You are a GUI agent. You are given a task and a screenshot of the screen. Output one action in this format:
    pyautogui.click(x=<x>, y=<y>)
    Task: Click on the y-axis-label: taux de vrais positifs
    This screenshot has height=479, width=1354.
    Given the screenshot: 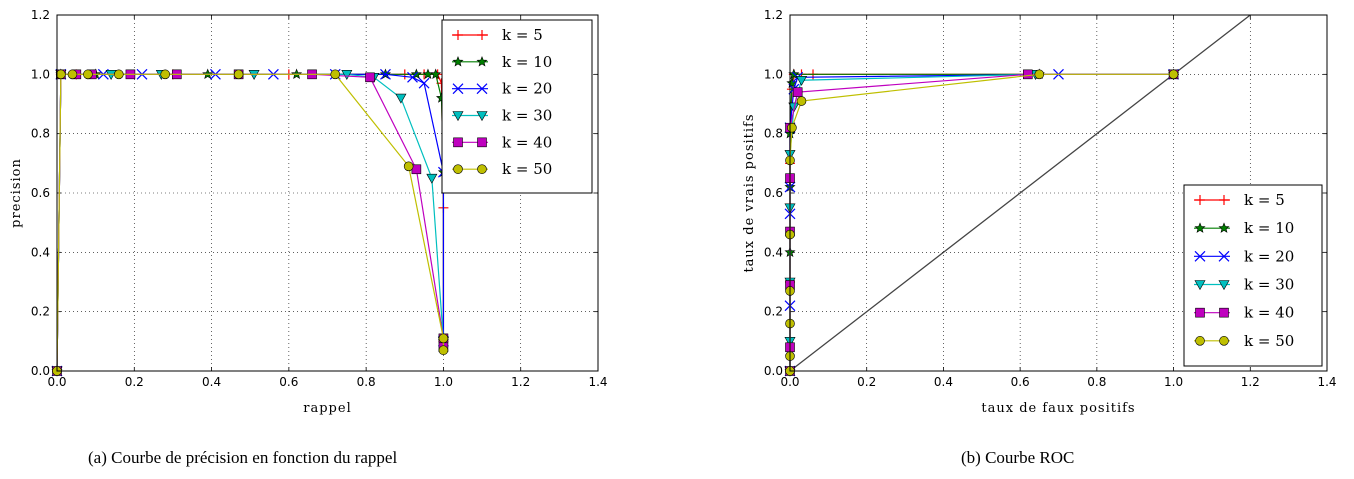 What is the action you would take?
    pyautogui.click(x=749, y=192)
    